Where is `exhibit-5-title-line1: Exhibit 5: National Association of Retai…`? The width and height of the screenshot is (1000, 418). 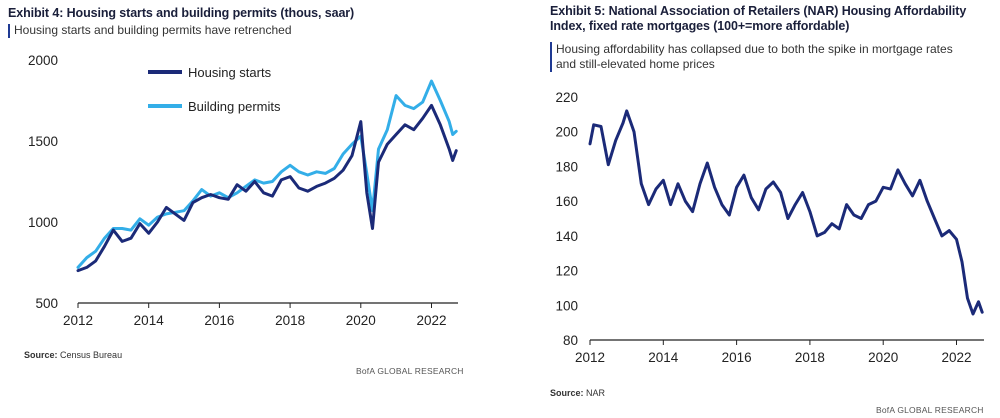 exhibit-5-title-line1: Exhibit 5: National Association of Retai… is located at coordinates (758, 11).